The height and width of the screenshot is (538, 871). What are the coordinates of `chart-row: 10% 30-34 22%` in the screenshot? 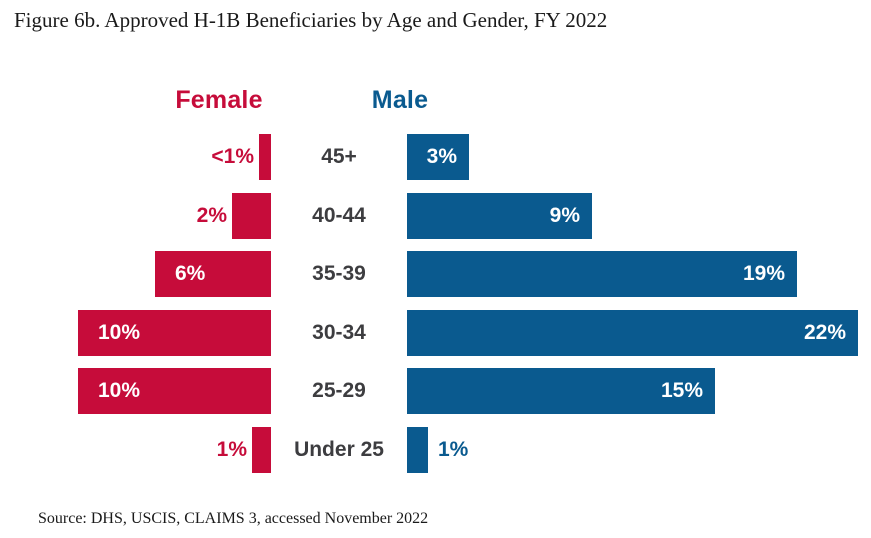 It's located at (435, 333).